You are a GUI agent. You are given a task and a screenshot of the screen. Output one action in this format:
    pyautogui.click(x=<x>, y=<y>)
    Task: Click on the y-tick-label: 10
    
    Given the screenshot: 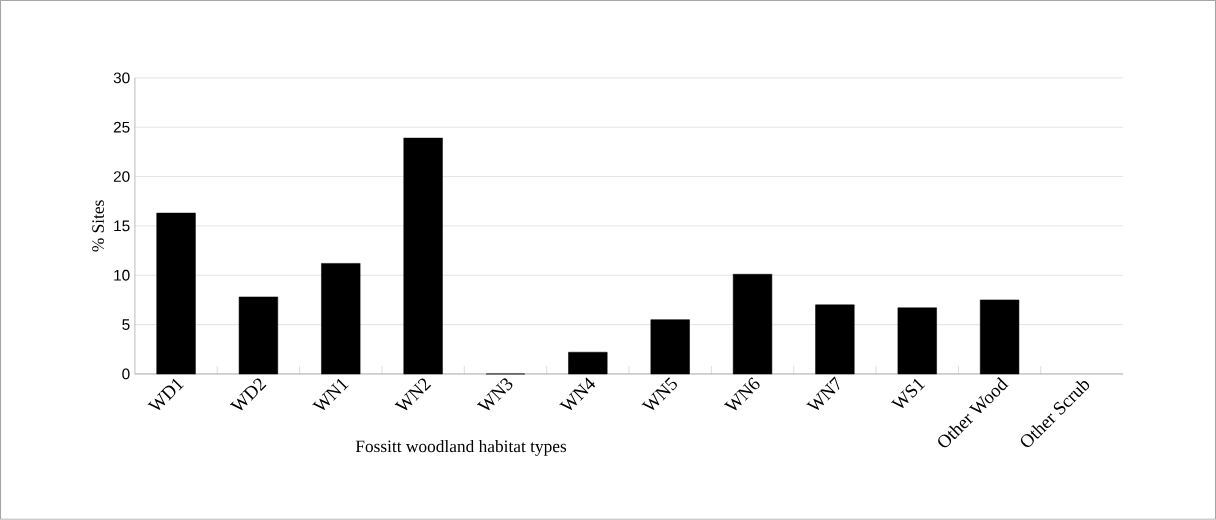 What is the action you would take?
    pyautogui.click(x=122, y=275)
    